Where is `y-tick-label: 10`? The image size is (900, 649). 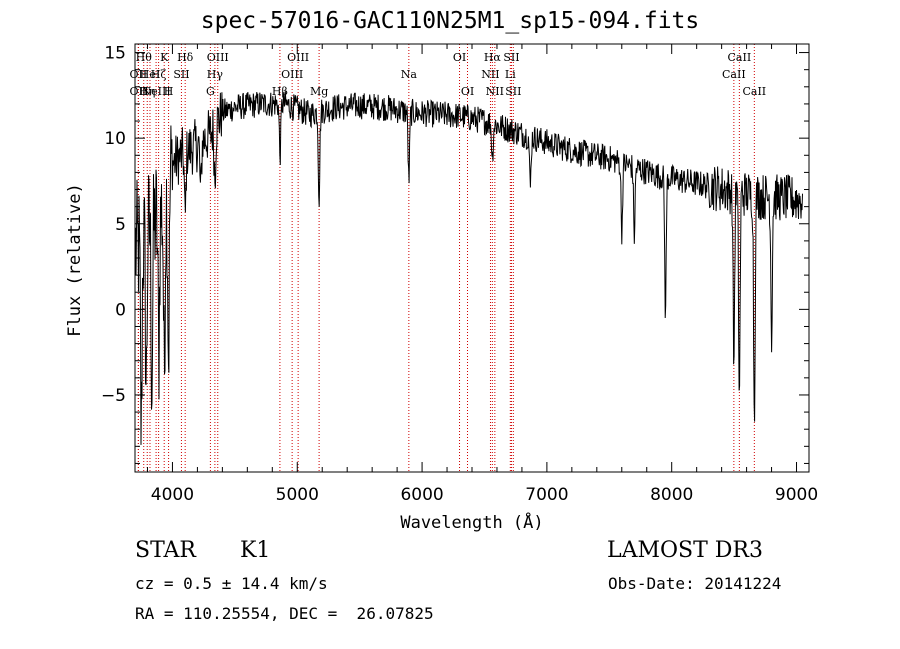 y-tick-label: 10 is located at coordinates (115, 139).